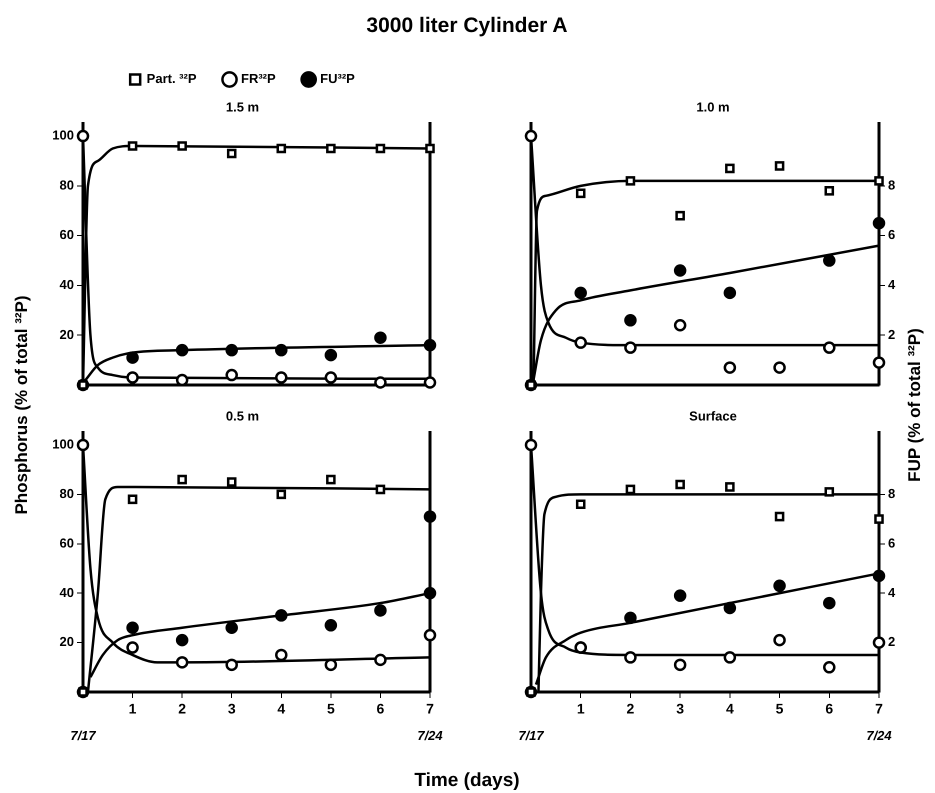  I want to click on chart-title: 0.5 m, so click(243, 416).